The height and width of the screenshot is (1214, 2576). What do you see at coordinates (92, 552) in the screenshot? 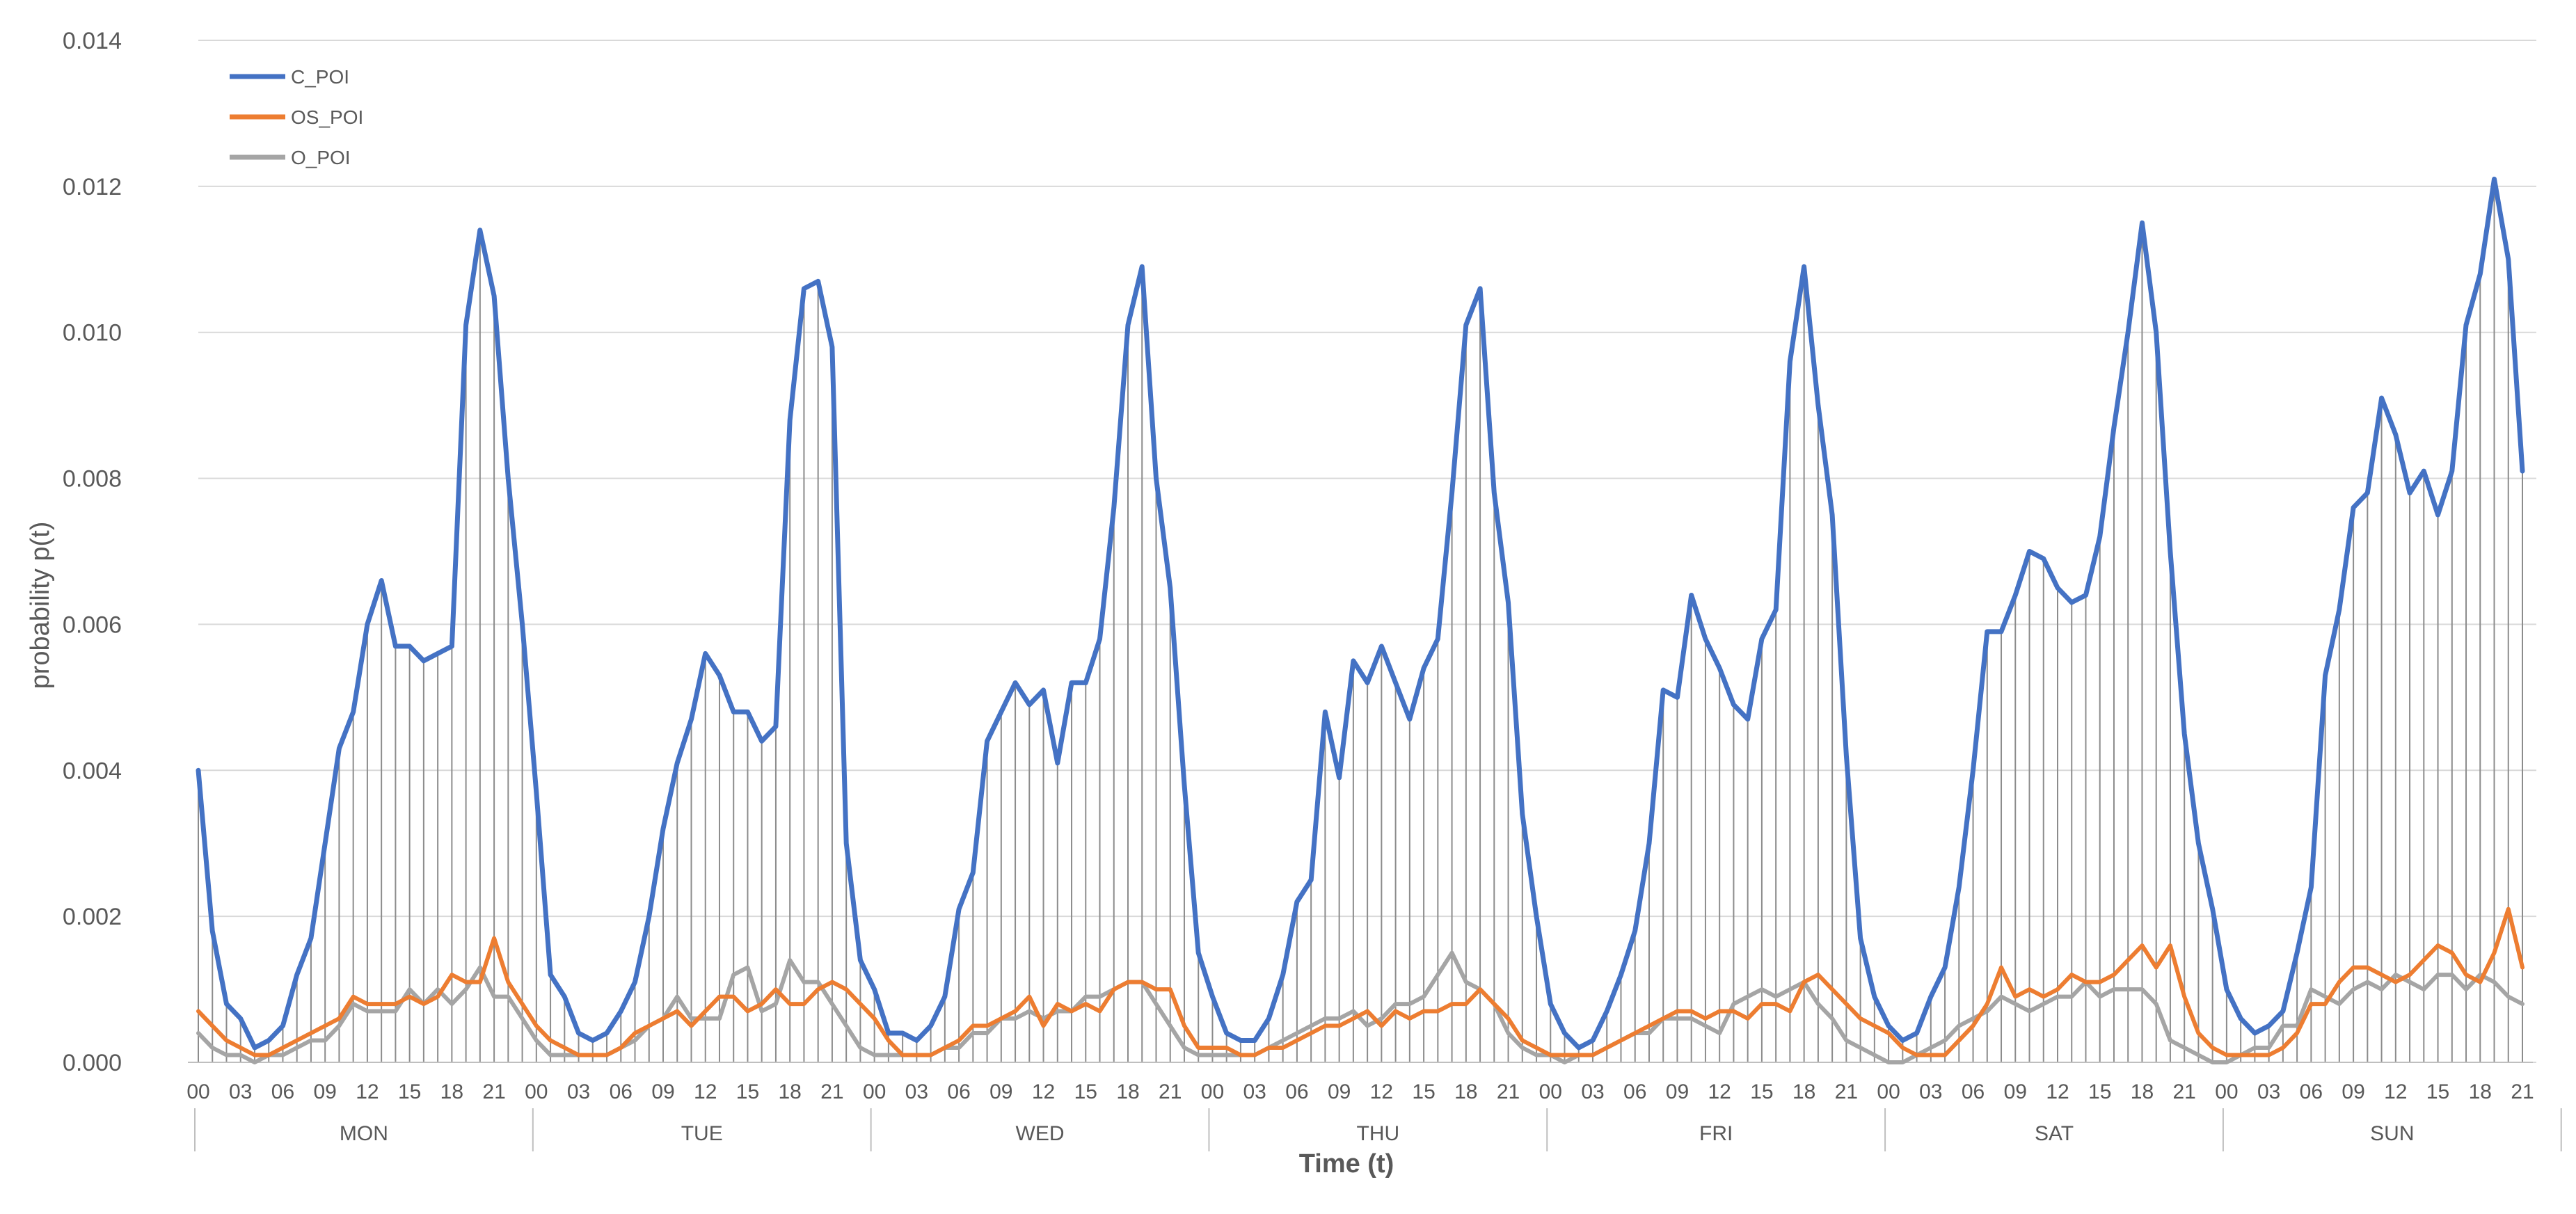
I see `y-axis-ticks: 0.000 0.002 0.004 0.006 0.008 0.010 0.012 0.014` at bounding box center [92, 552].